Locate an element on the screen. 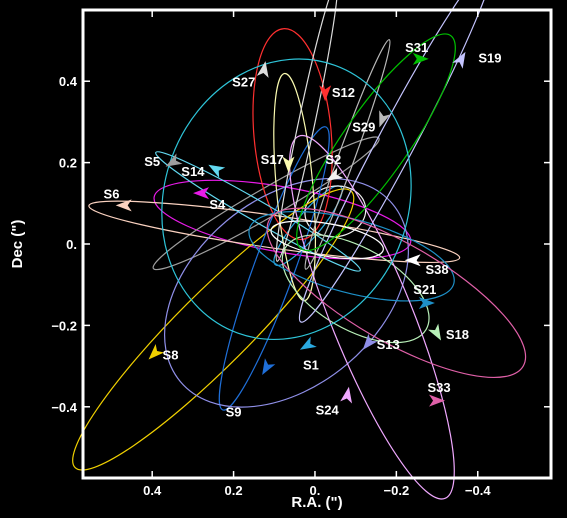 The width and height of the screenshot is (567, 518). star-label-s27: S27 is located at coordinates (243, 82).